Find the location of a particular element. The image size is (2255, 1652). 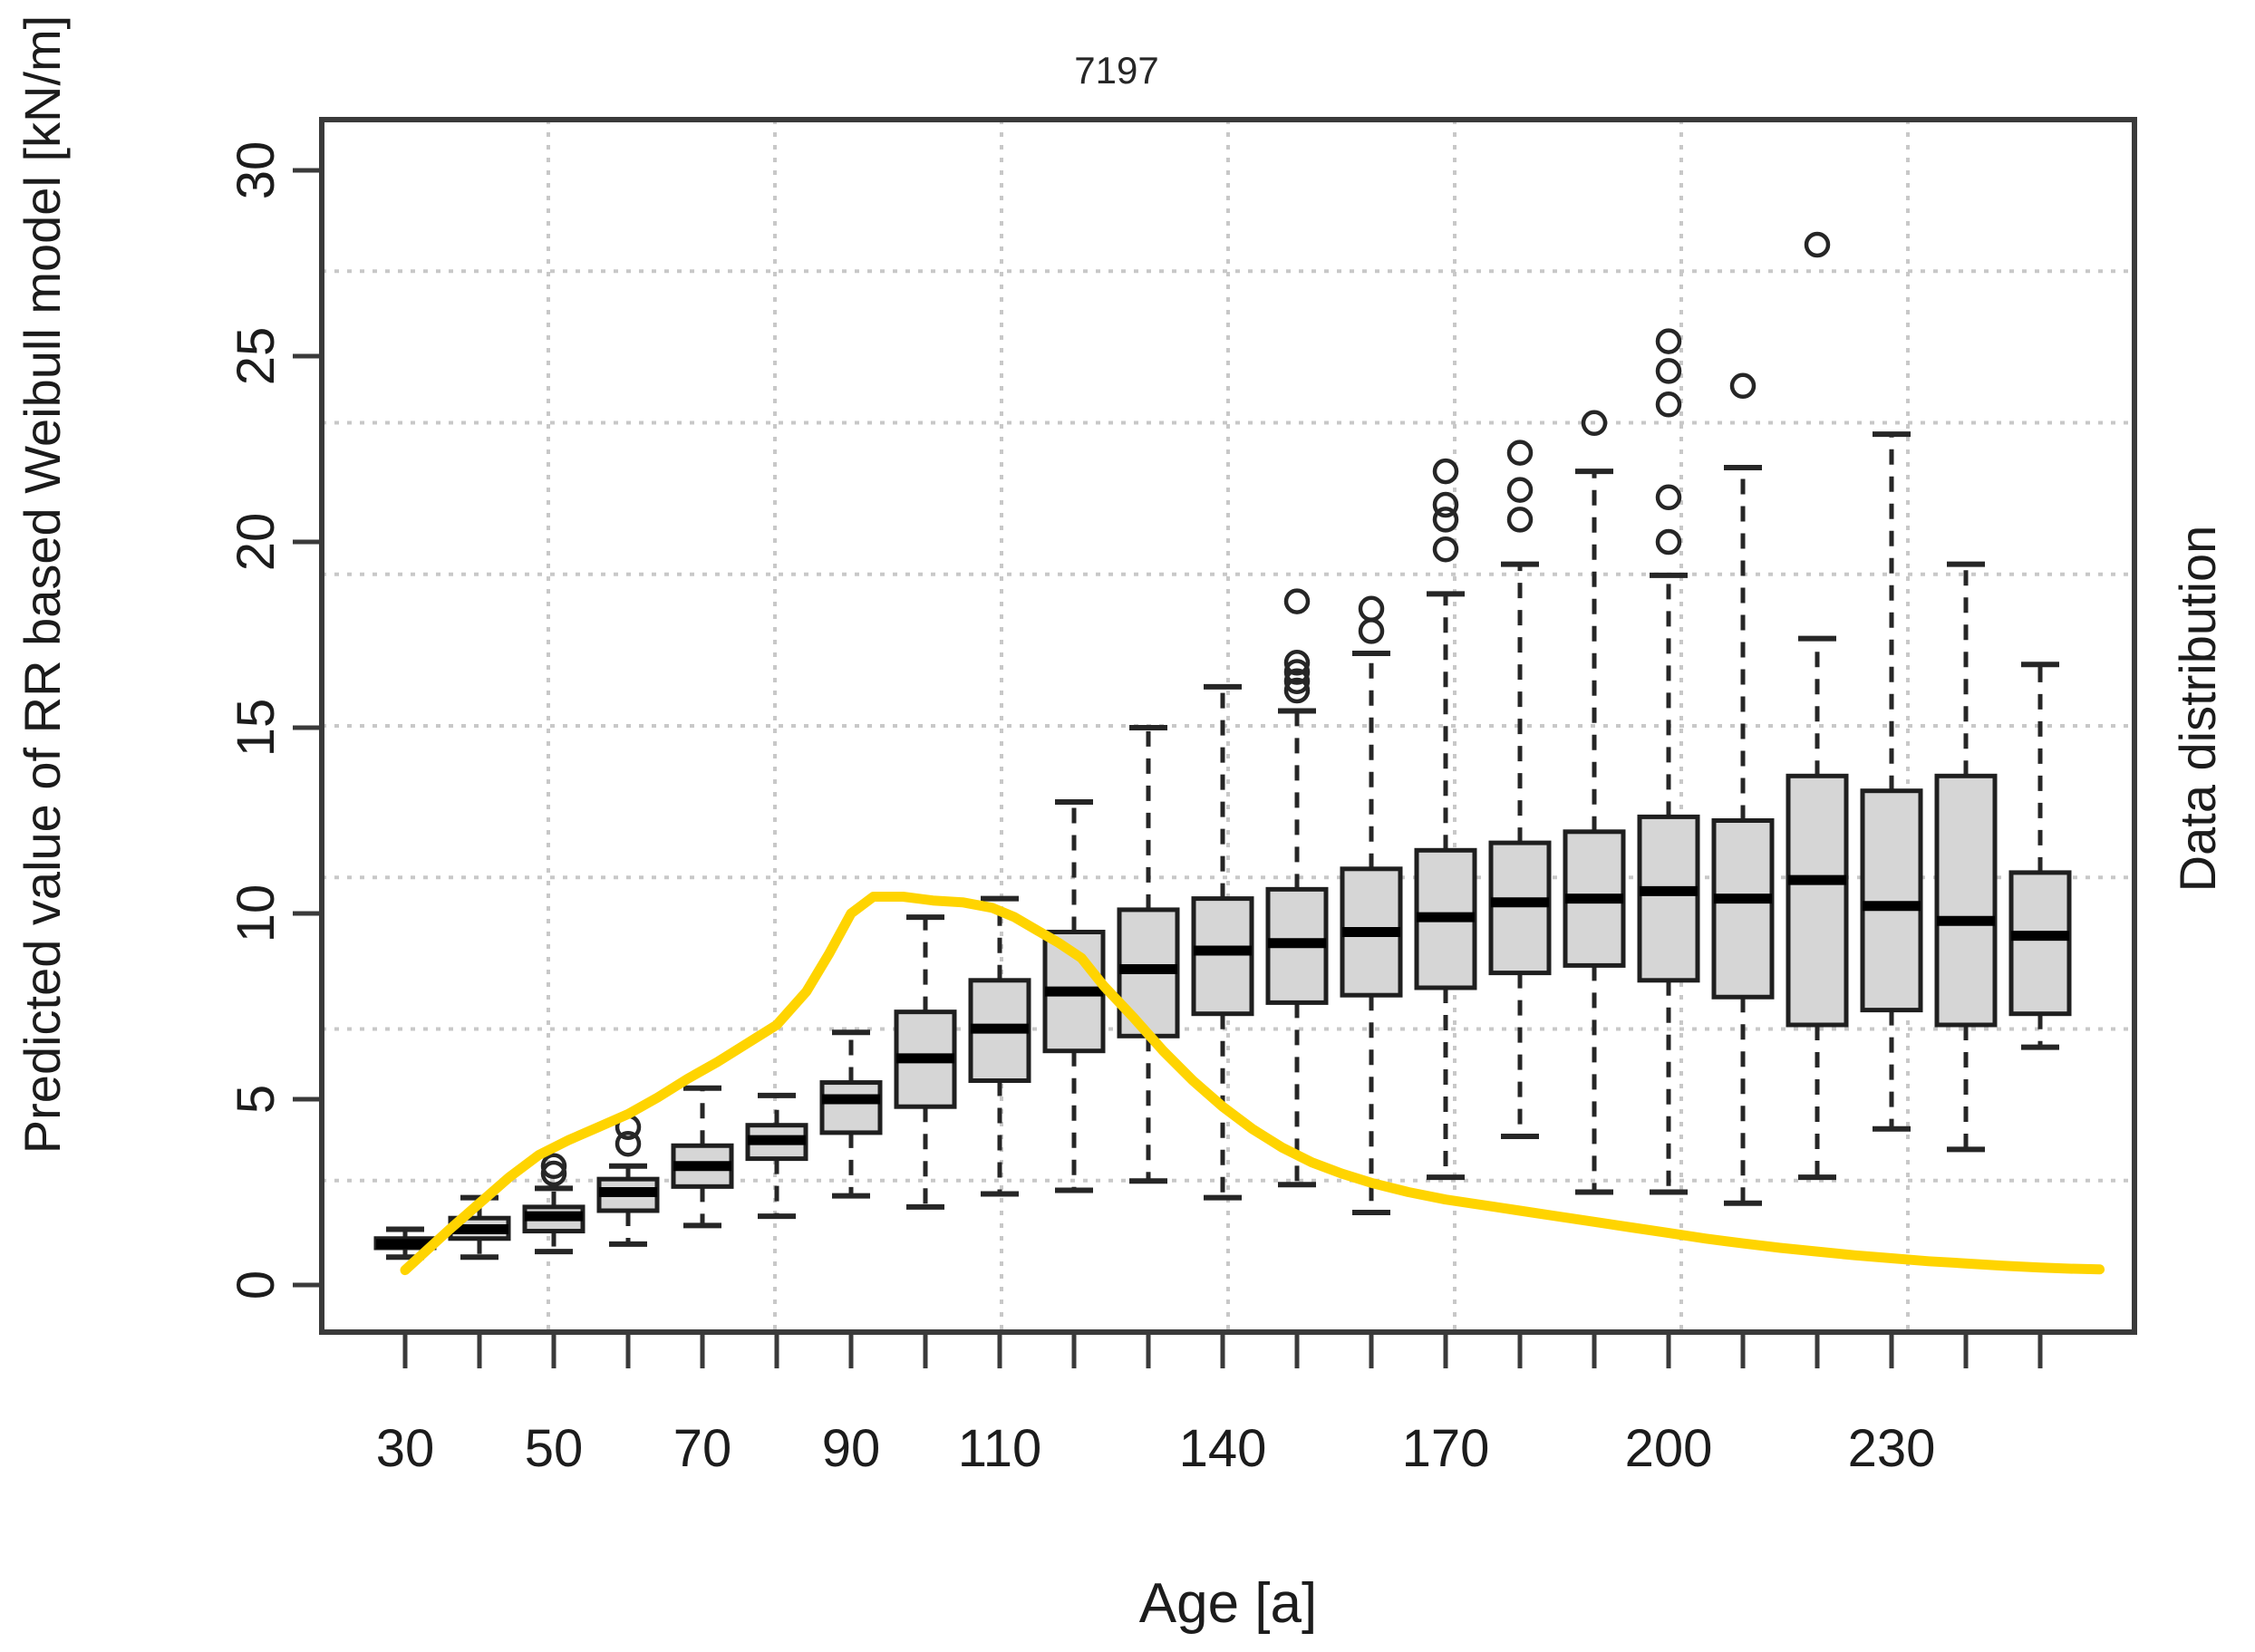

x-tick-label: 90 is located at coordinates (851, 1448).